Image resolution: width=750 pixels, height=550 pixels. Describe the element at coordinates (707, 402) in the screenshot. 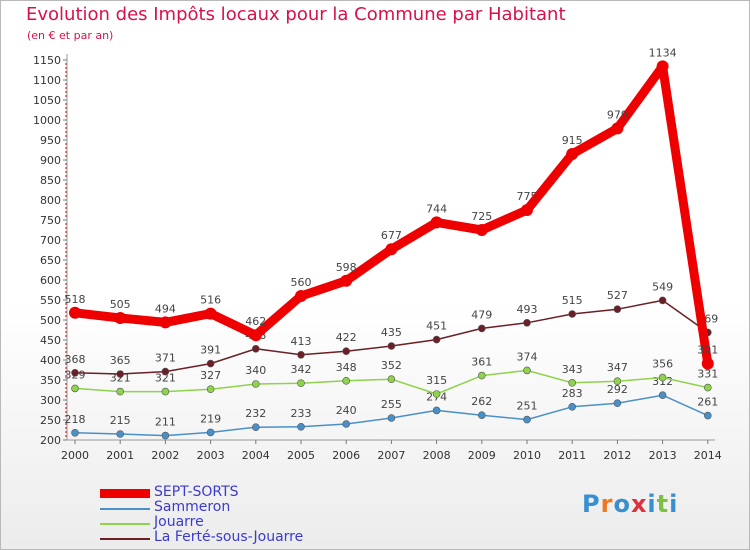

I see `data-label: 261` at that location.